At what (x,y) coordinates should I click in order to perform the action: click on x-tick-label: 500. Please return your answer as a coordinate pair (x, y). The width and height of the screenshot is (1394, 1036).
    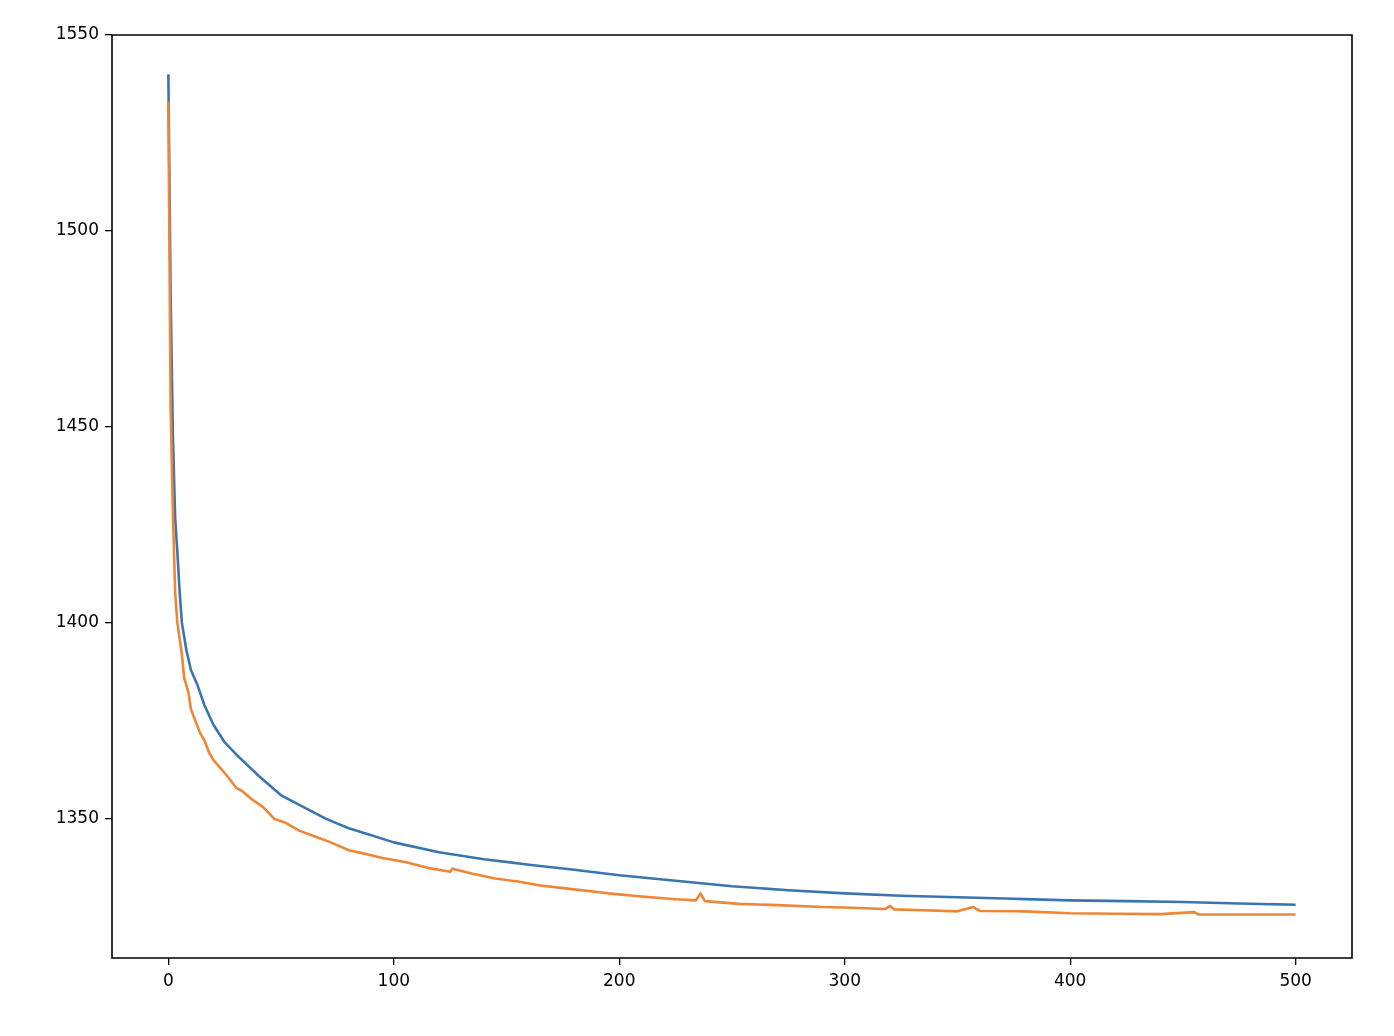
    Looking at the image, I should click on (1295, 979).